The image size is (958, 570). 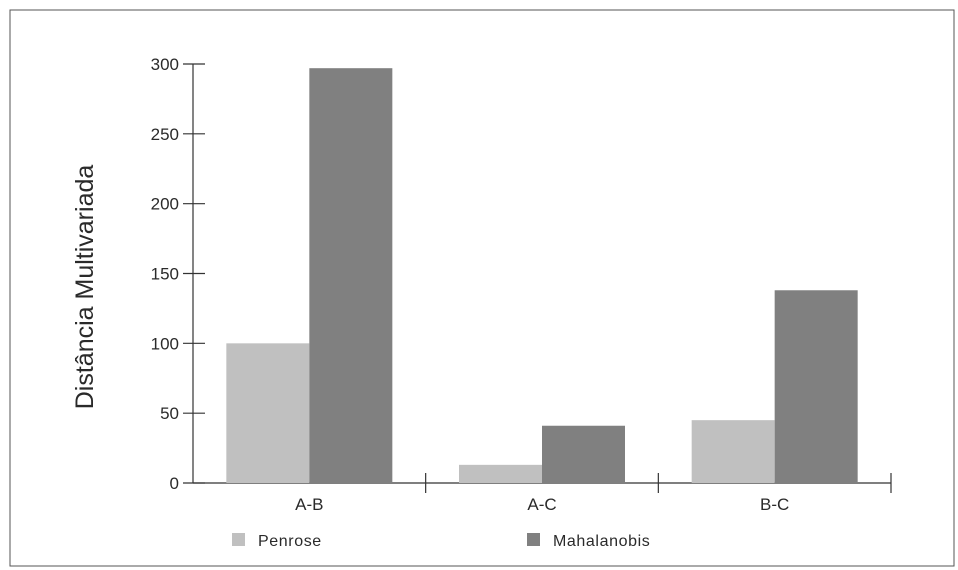 I want to click on legend: Penrose Mahalanobis, so click(x=441, y=541).